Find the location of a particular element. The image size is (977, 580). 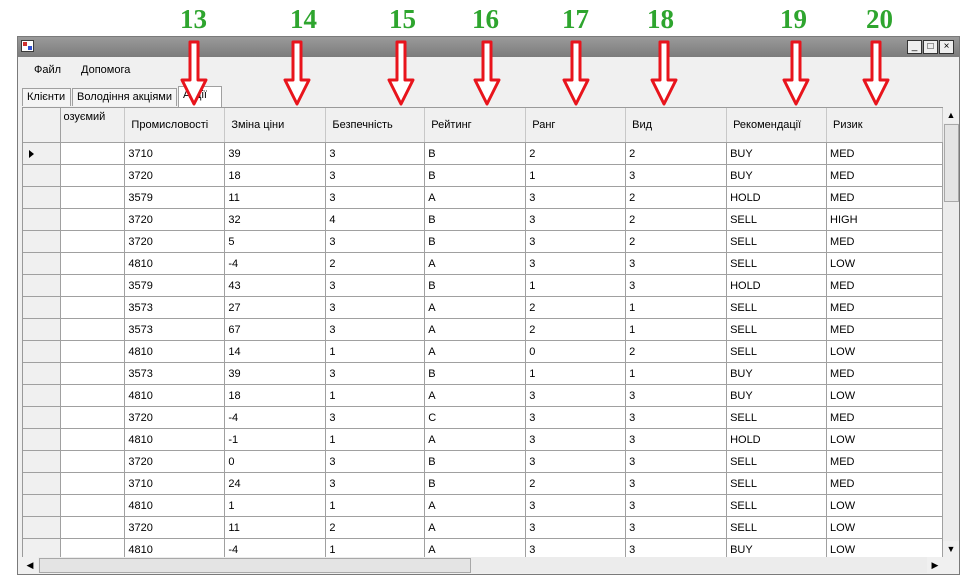

table-row: 3710 39 3 B 2 2 BUY MED is located at coordinates (483, 153).